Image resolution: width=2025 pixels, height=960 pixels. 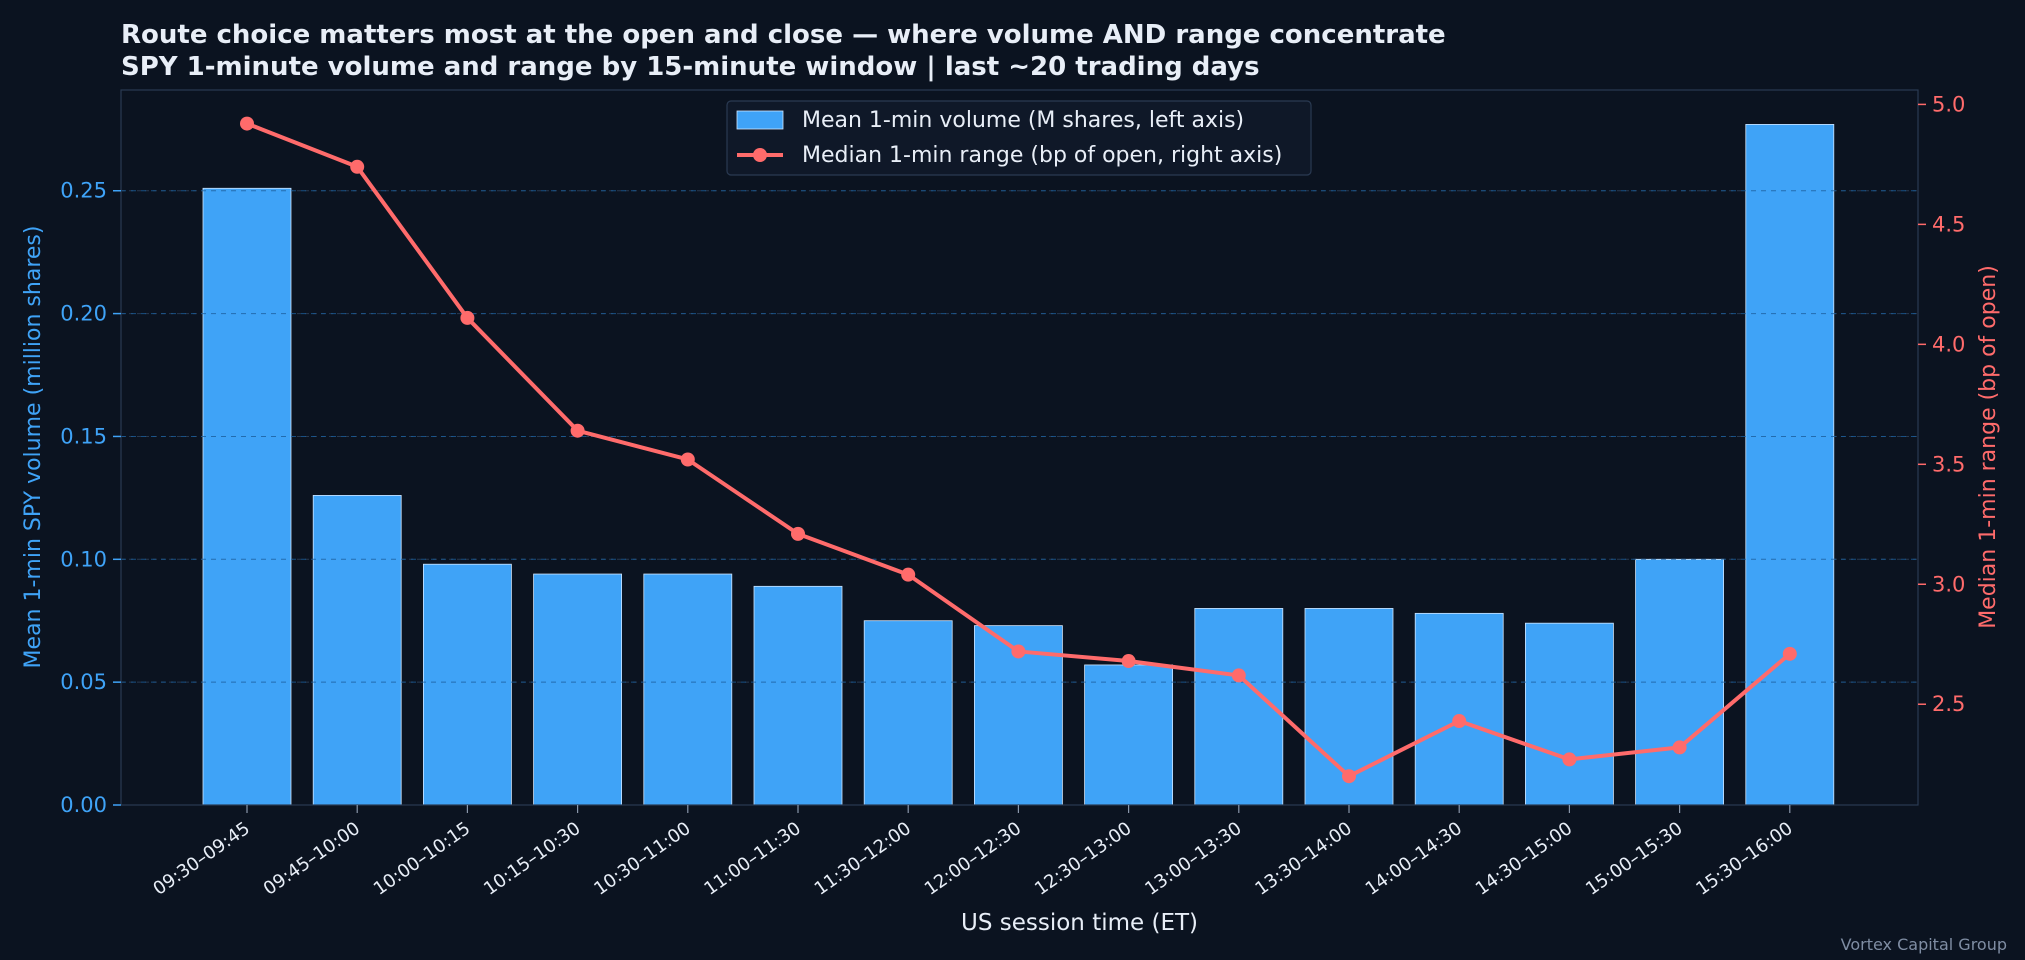 I want to click on right-tick-label: 2.5, so click(x=1948, y=704).